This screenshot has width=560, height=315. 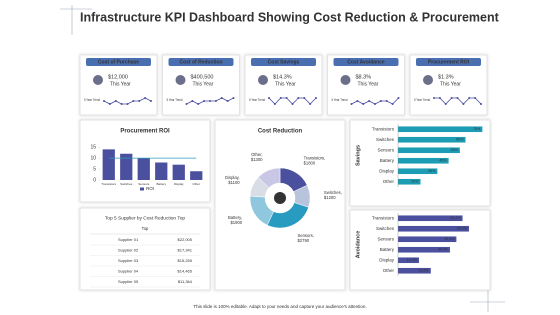 I want to click on table-cell: Supplier 02, so click(x=128, y=250).